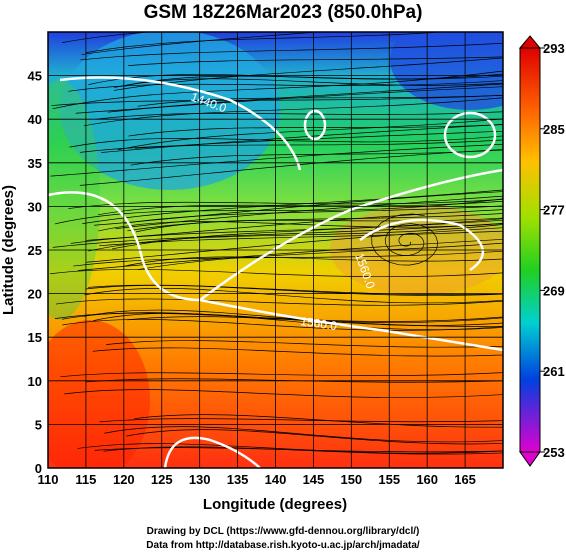 The height and width of the screenshot is (554, 566). I want to click on colorbar-label: 269, so click(554, 290).